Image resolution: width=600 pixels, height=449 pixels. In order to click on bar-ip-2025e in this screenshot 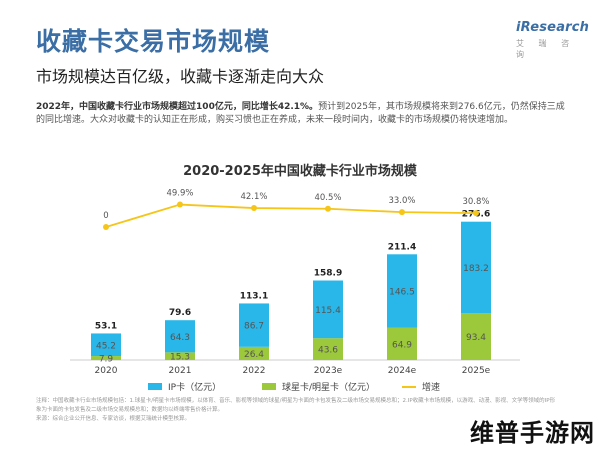, I will do `click(476, 267)`.